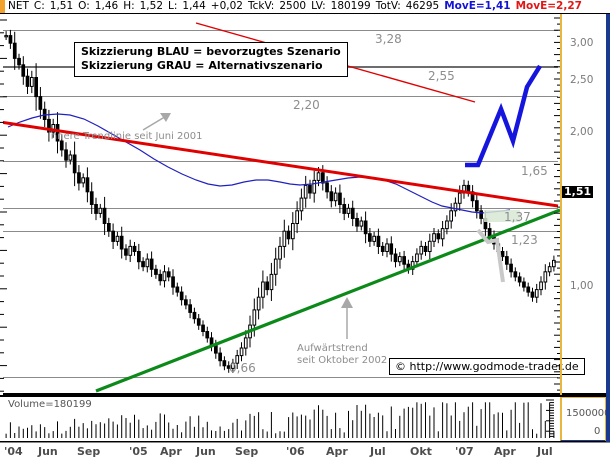 The height and width of the screenshot is (462, 610). I want to click on date-label-8: Apr, so click(337, 451).